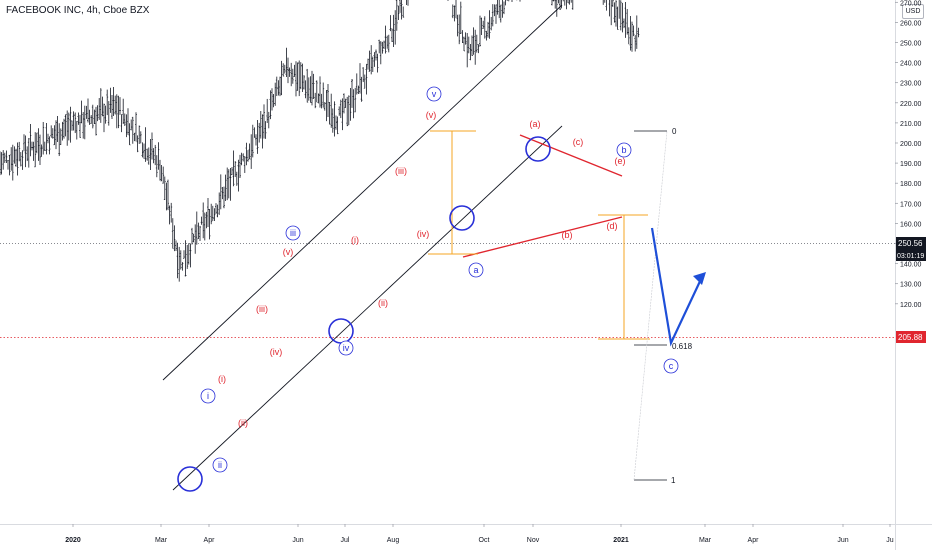  Describe the element at coordinates (479, 534) in the screenshot. I see `time-axis-labels: 2020 Mar Apr Jun Jul Aug Oct Nov 2021 Mar Apr Jun Ju` at that location.